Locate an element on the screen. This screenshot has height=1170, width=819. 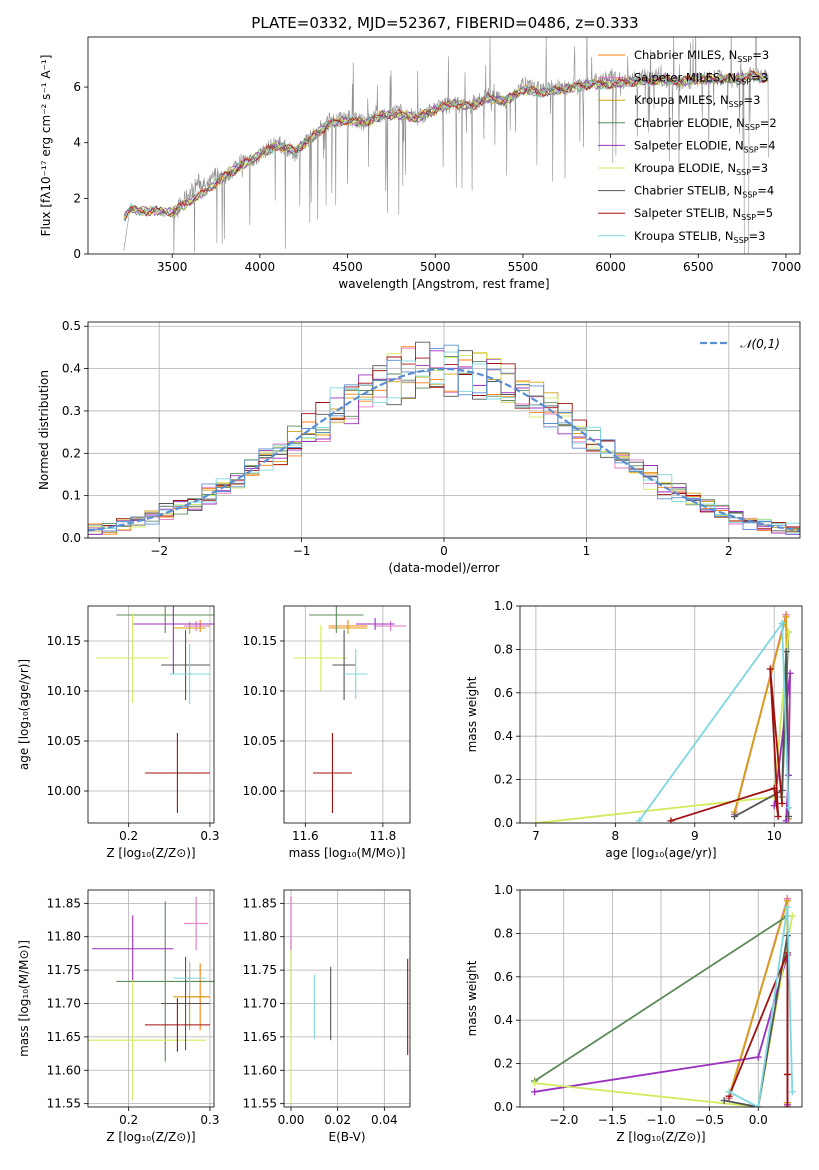
x-tick-label: 5000 is located at coordinates (435, 267).